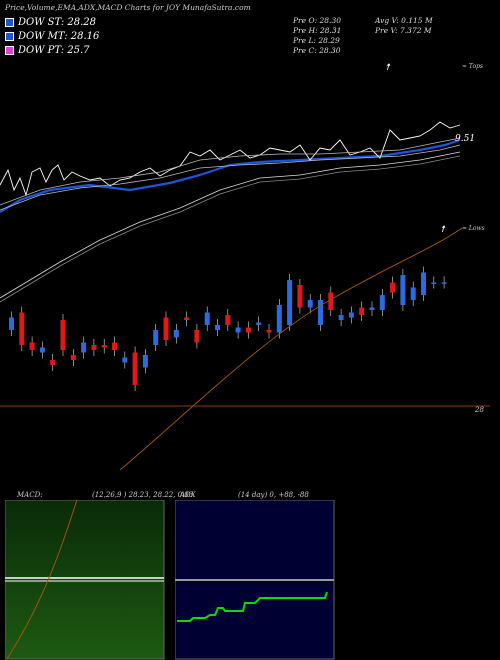  I want to click on macd-panel, so click(85, 580).